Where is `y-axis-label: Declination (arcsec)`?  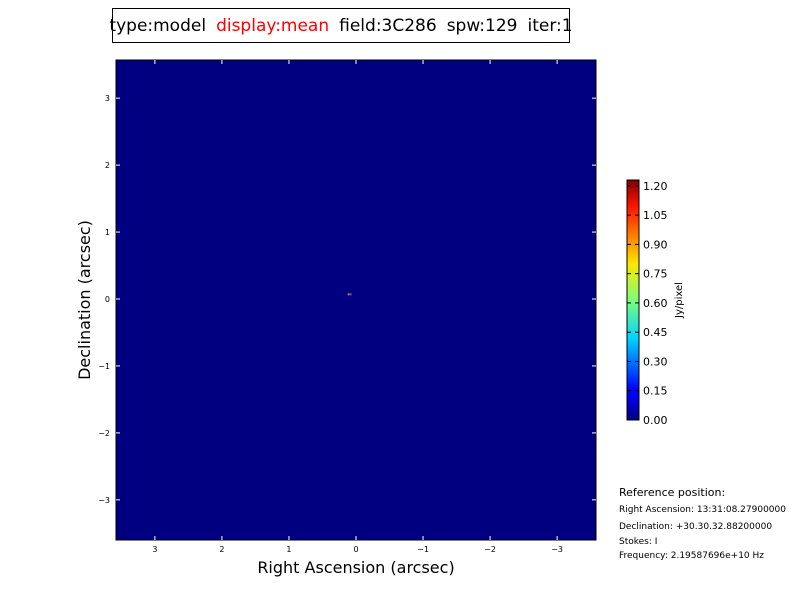
y-axis-label: Declination (arcsec) is located at coordinates (84, 300).